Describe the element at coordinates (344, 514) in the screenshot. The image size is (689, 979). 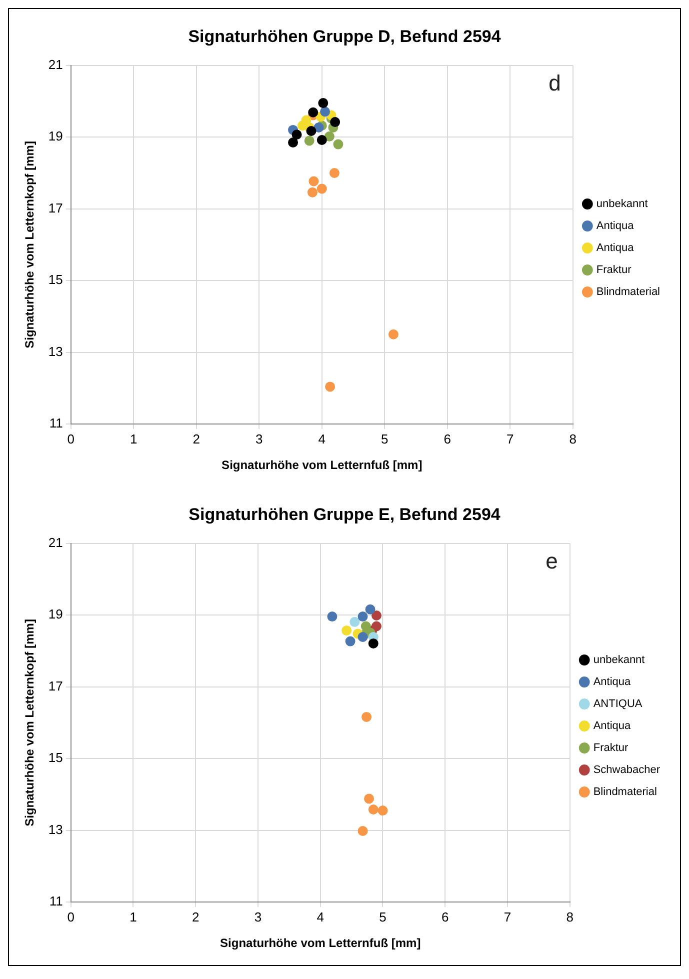
I see `chart-title: Signaturhöhen Gruppe E, Befund 2594` at that location.